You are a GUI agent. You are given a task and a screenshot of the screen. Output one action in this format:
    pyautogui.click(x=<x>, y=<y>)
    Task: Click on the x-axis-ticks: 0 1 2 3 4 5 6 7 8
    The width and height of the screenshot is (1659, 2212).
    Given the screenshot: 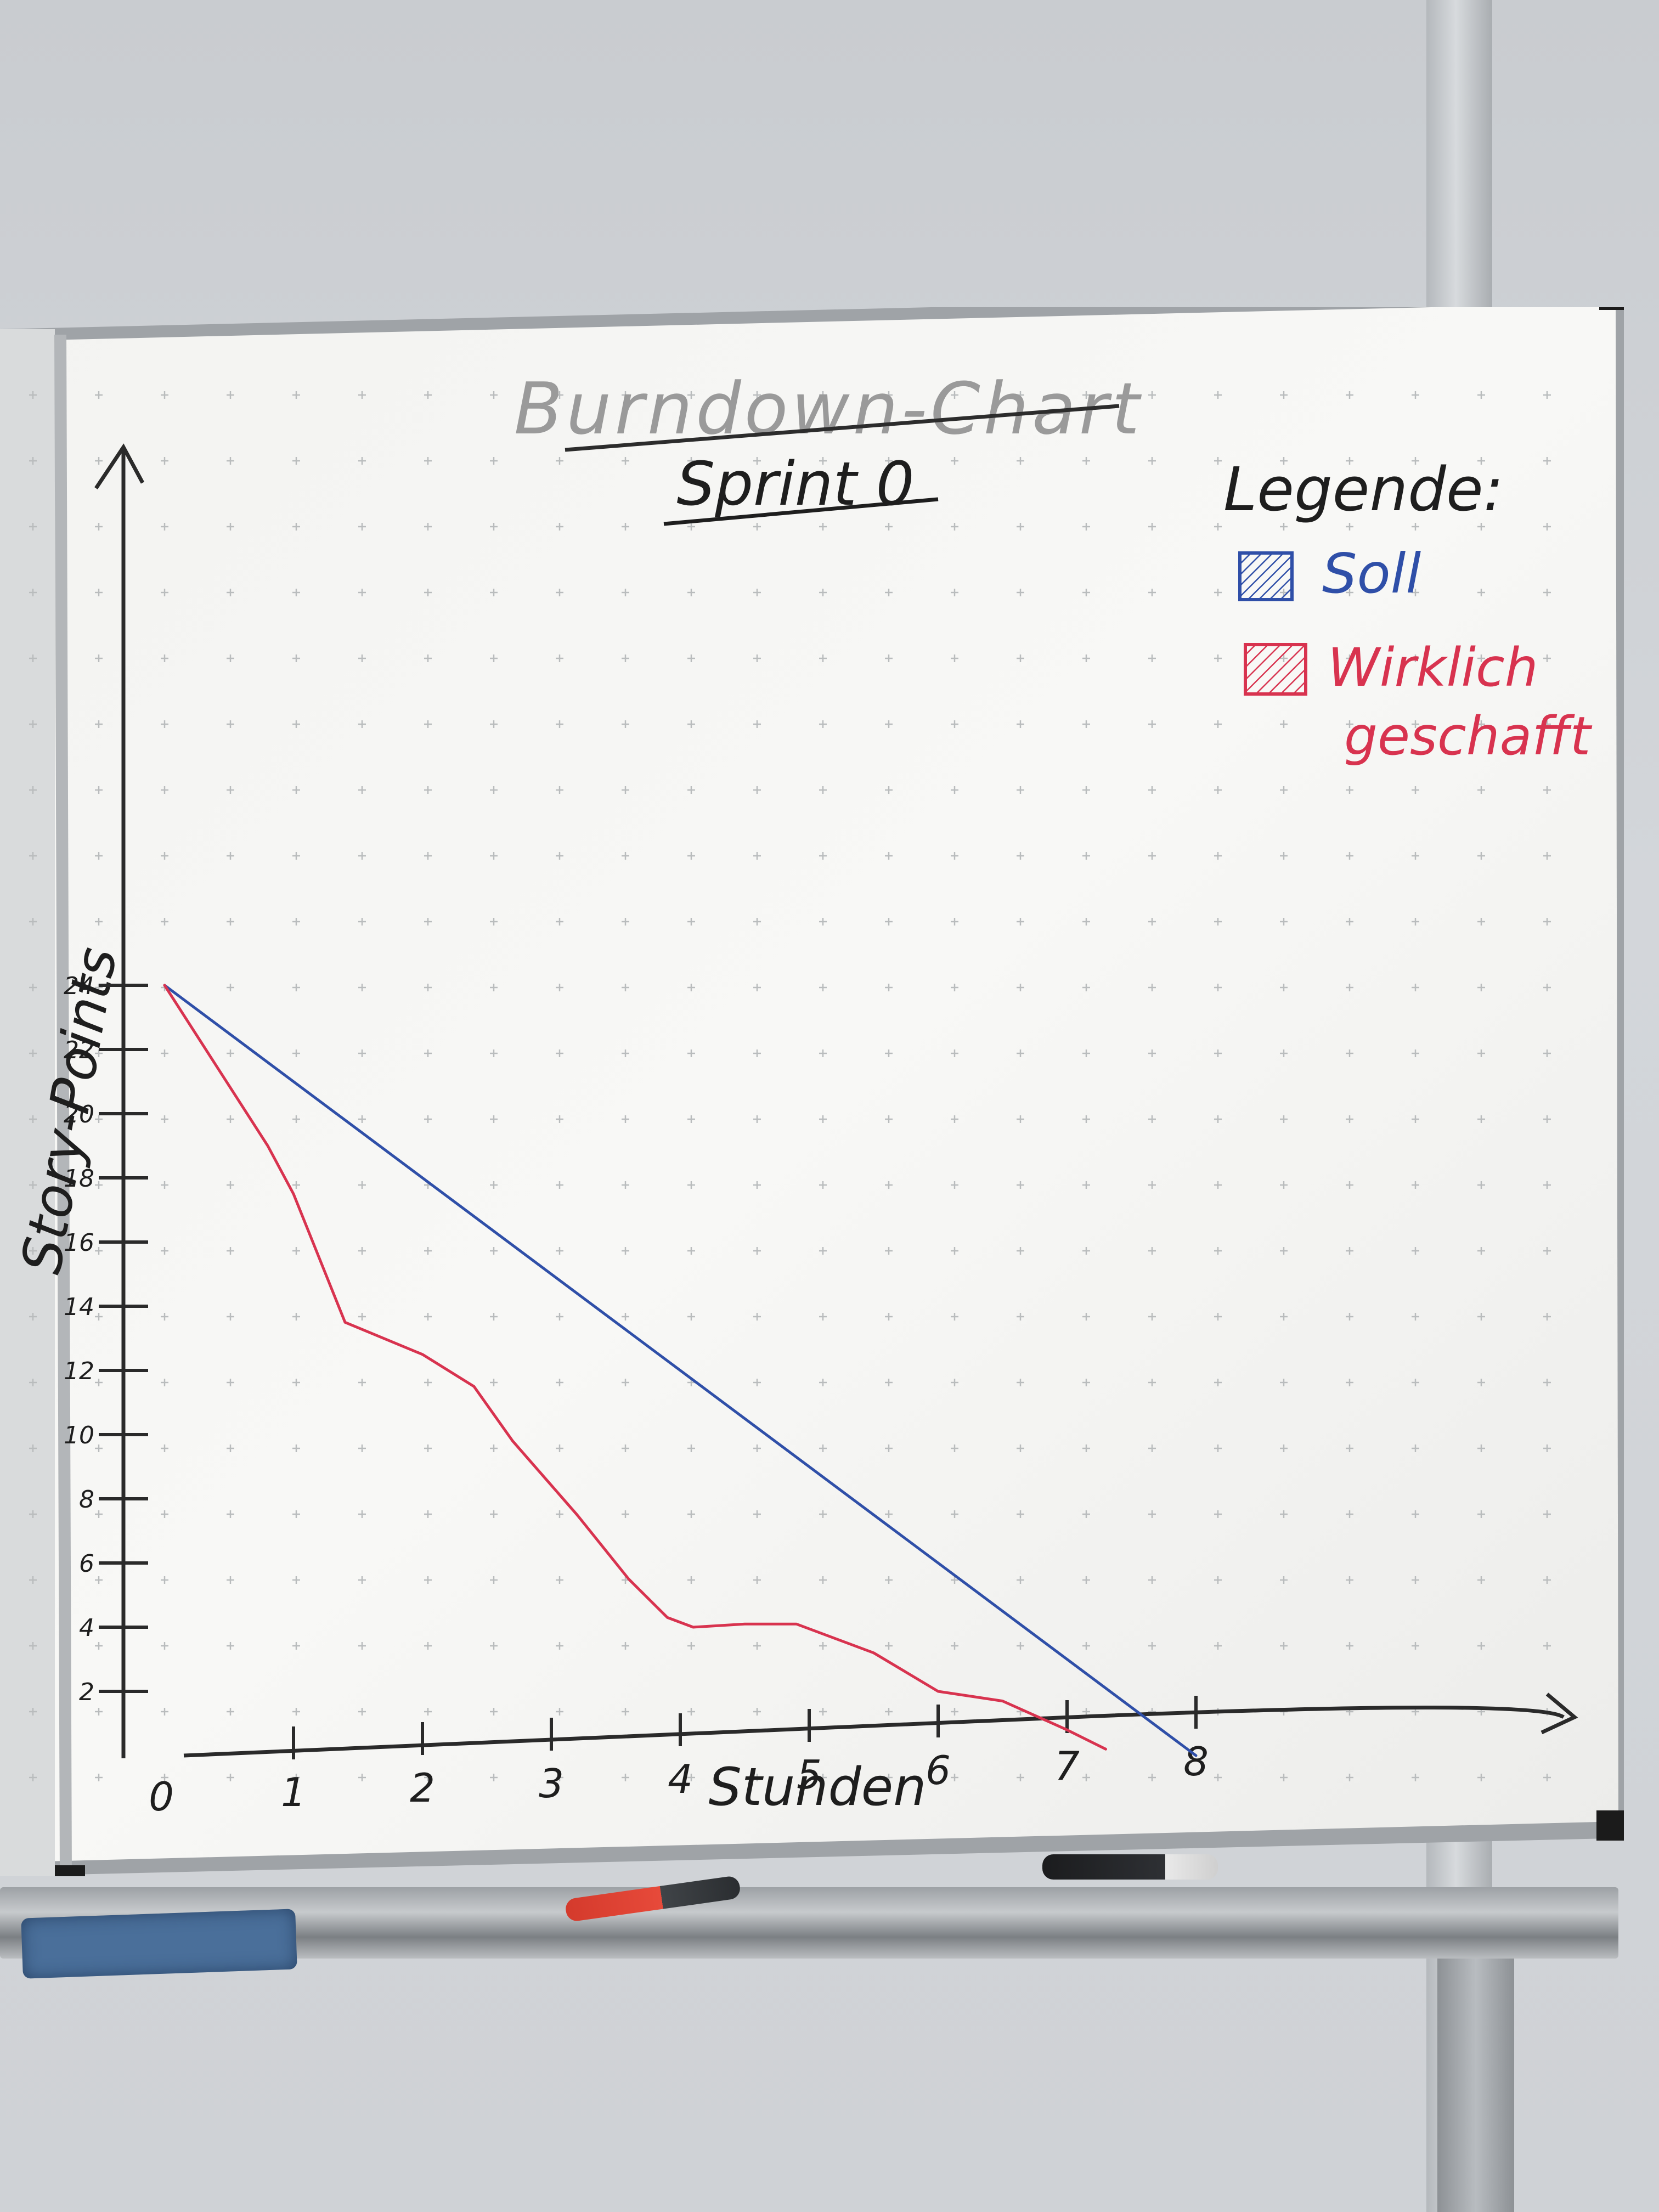 What is the action you would take?
    pyautogui.click(x=679, y=1758)
    